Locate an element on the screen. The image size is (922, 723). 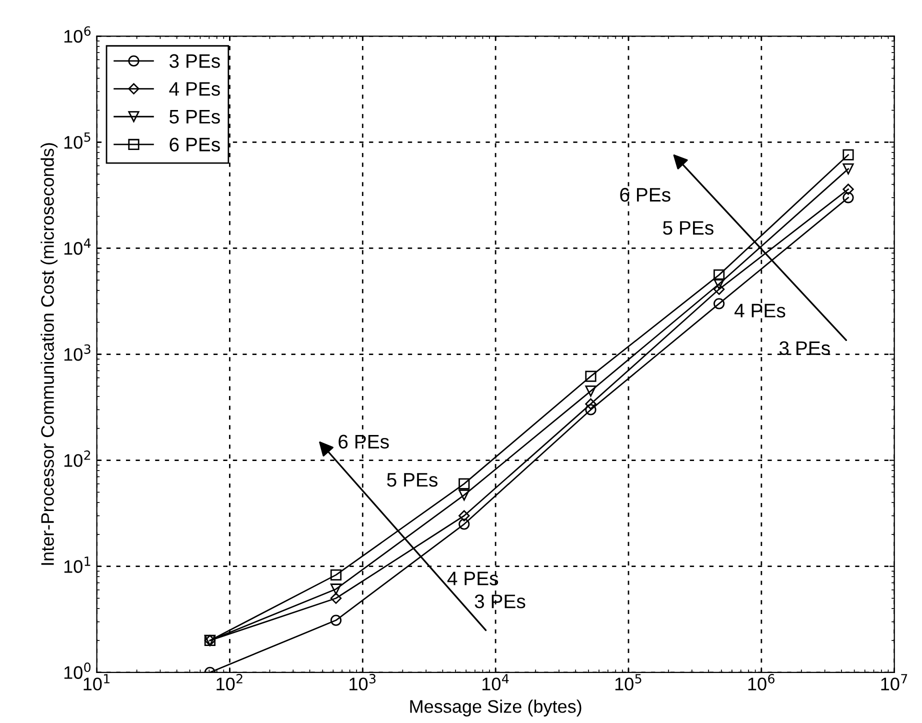
y-tick-label: 10$^{2}$ is located at coordinates (77, 458).